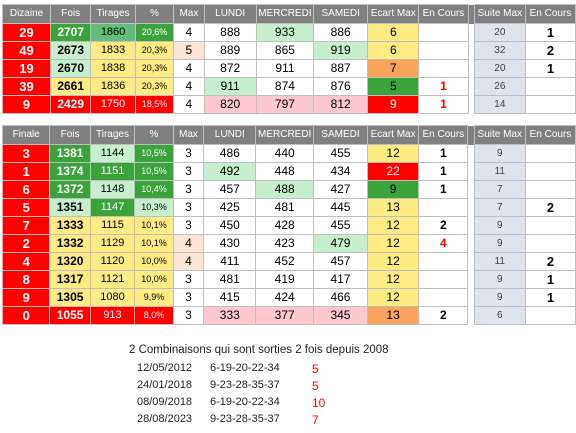  What do you see at coordinates (112, 189) in the screenshot?
I see `finale-cell-tirages: 1148` at bounding box center [112, 189].